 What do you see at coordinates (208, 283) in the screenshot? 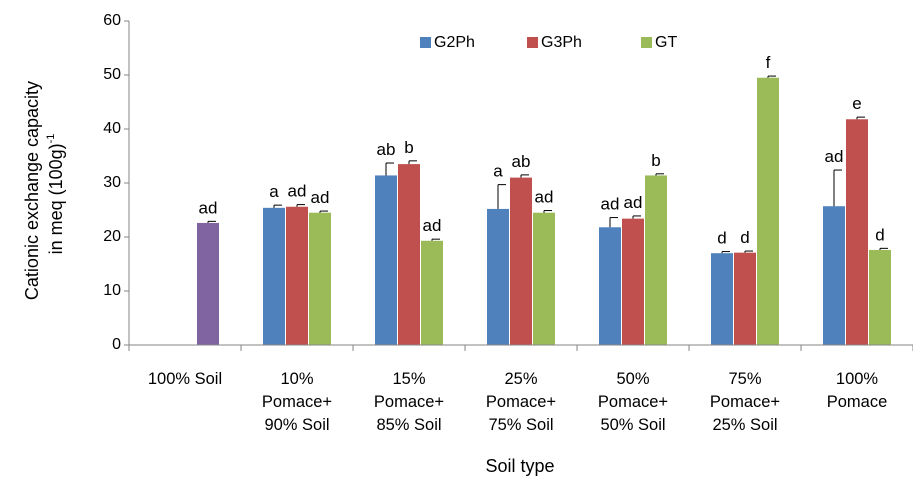
I see `bar-soil` at bounding box center [208, 283].